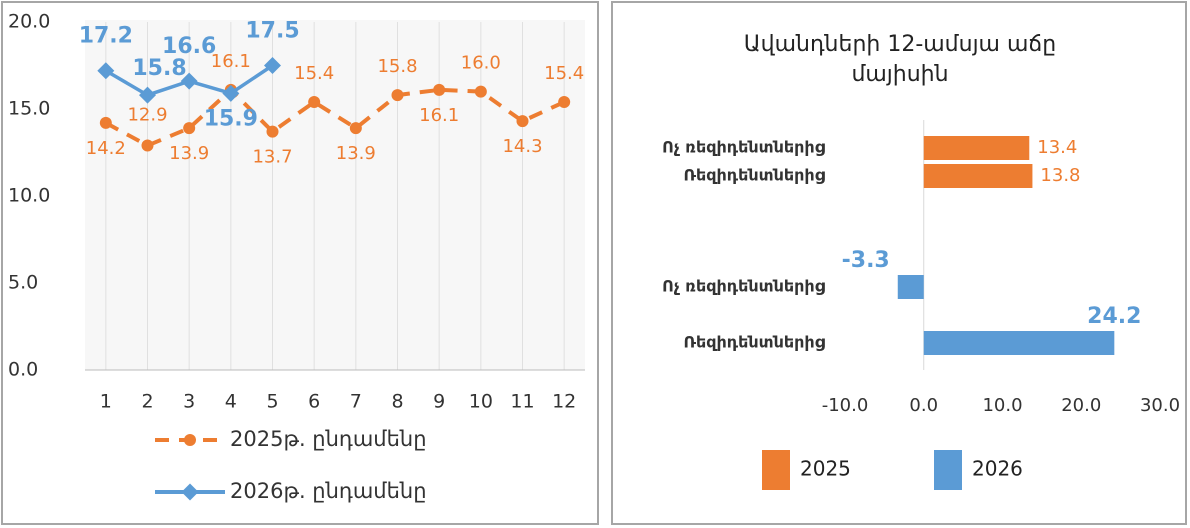 Image resolution: width=1190 pixels, height=528 pixels. I want to click on x-tick-label: 5, so click(272, 402).